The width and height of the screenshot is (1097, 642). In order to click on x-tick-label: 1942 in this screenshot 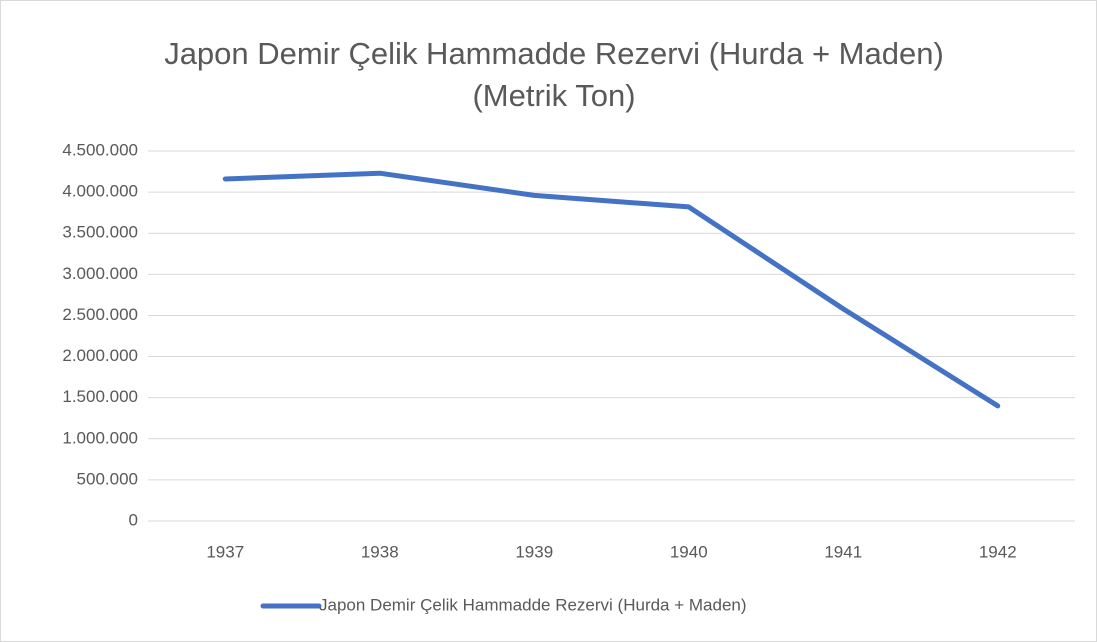, I will do `click(998, 551)`.